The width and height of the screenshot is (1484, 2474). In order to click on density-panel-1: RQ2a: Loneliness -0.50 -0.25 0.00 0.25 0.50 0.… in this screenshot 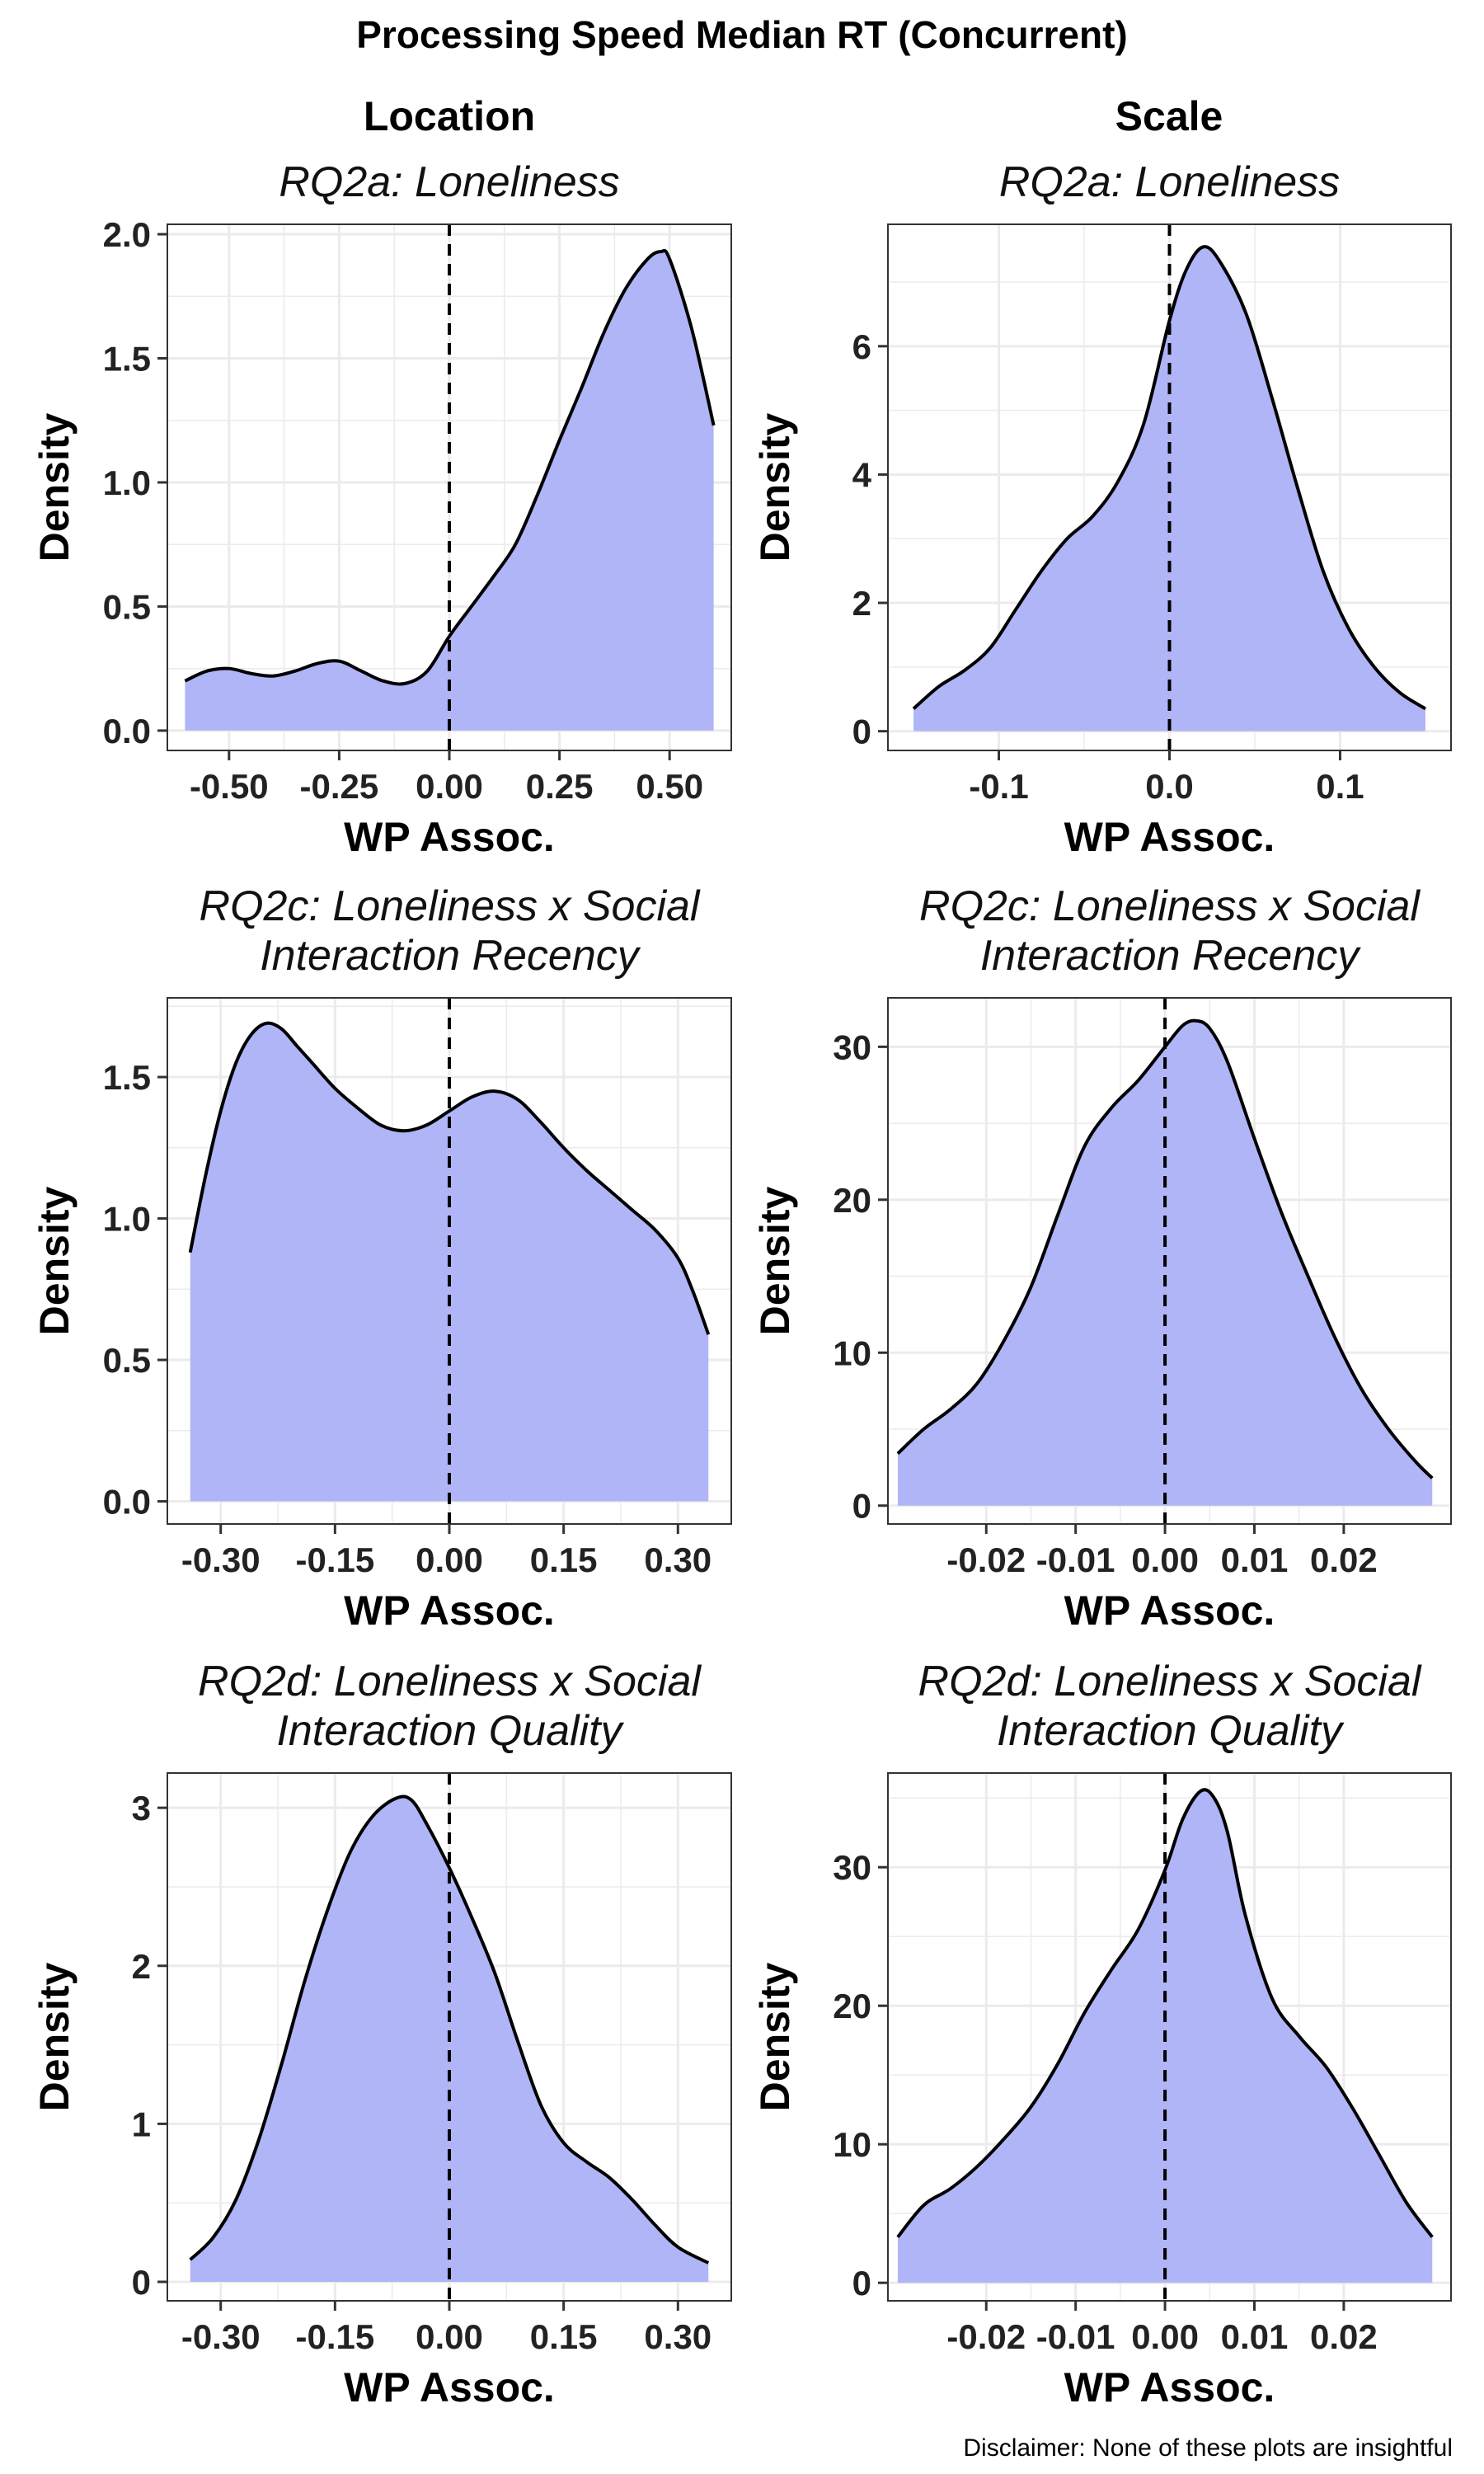, I will do `click(381, 509)`.